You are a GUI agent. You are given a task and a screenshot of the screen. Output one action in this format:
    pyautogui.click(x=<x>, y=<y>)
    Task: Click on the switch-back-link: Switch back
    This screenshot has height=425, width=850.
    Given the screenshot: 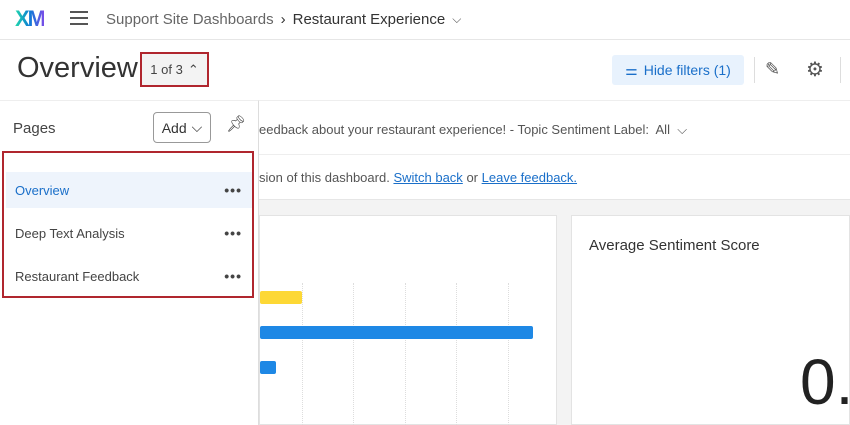 What is the action you would take?
    pyautogui.click(x=428, y=177)
    